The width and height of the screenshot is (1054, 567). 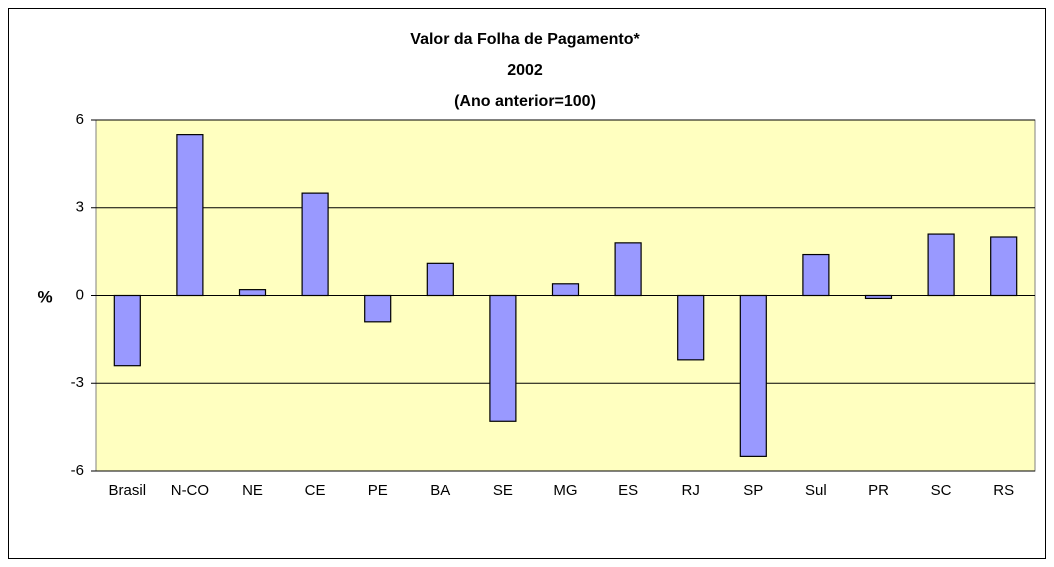 I want to click on x-tick-label: BA, so click(x=440, y=490).